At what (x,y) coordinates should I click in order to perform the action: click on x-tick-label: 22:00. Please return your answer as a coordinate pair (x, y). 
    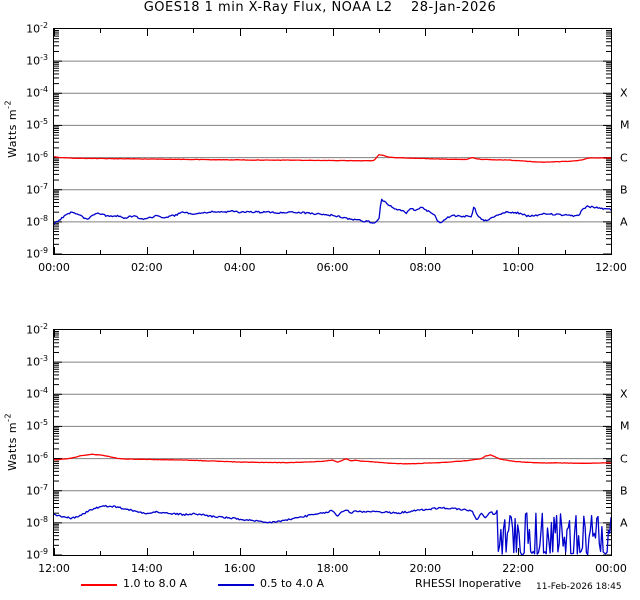
    Looking at the image, I should click on (518, 568).